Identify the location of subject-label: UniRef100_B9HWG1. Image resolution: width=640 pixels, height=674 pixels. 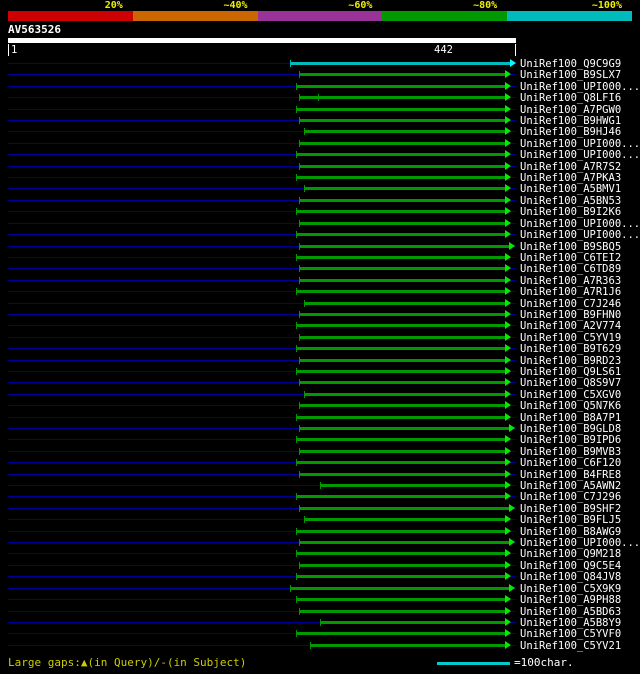
(571, 121).